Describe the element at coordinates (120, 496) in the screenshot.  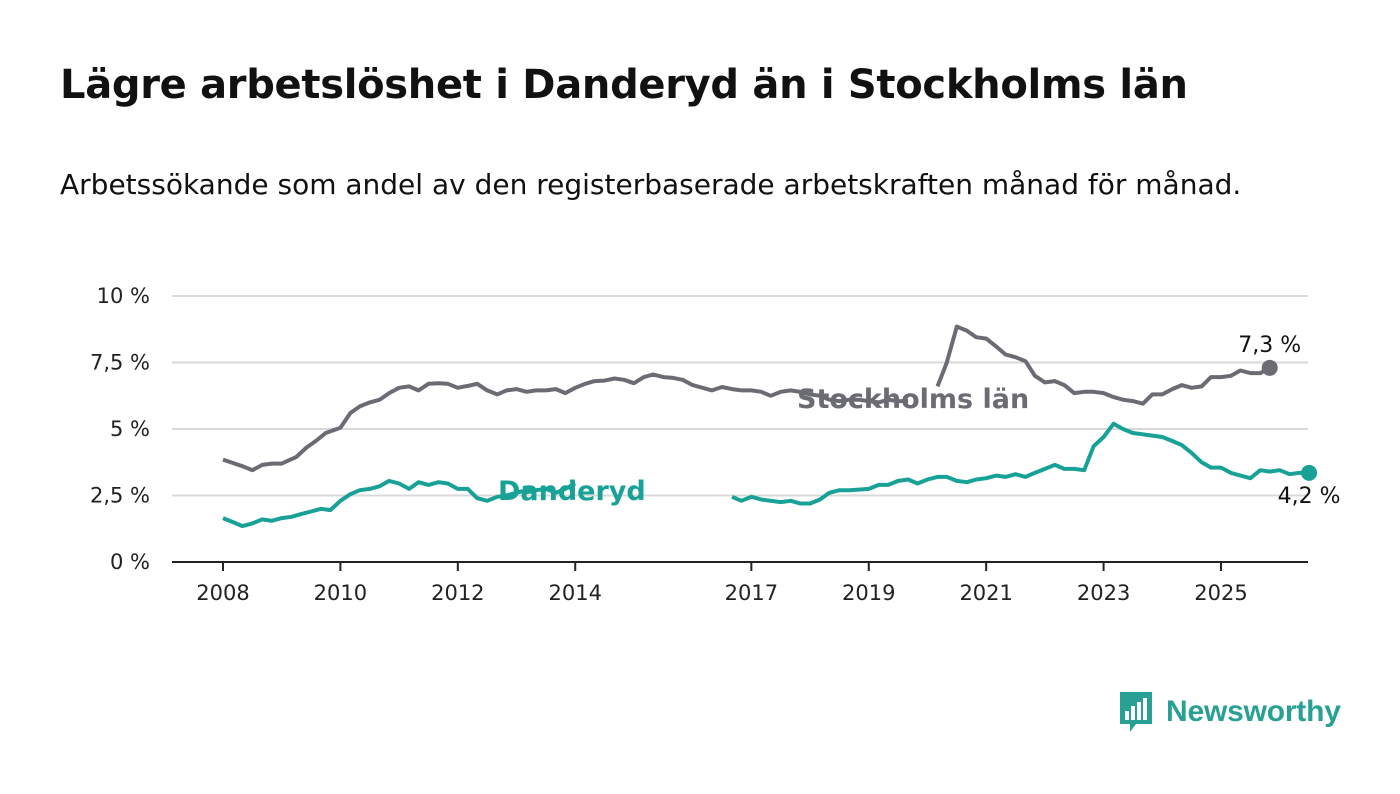
I see `y-tick-label: 2,5 %` at that location.